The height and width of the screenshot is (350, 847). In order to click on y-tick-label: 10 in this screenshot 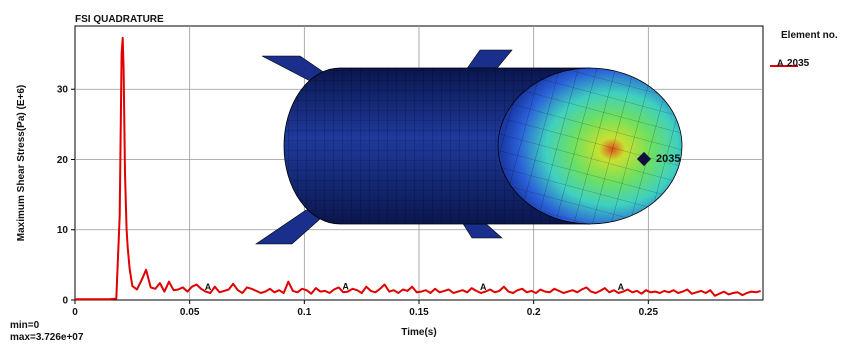, I will do `click(63, 230)`.